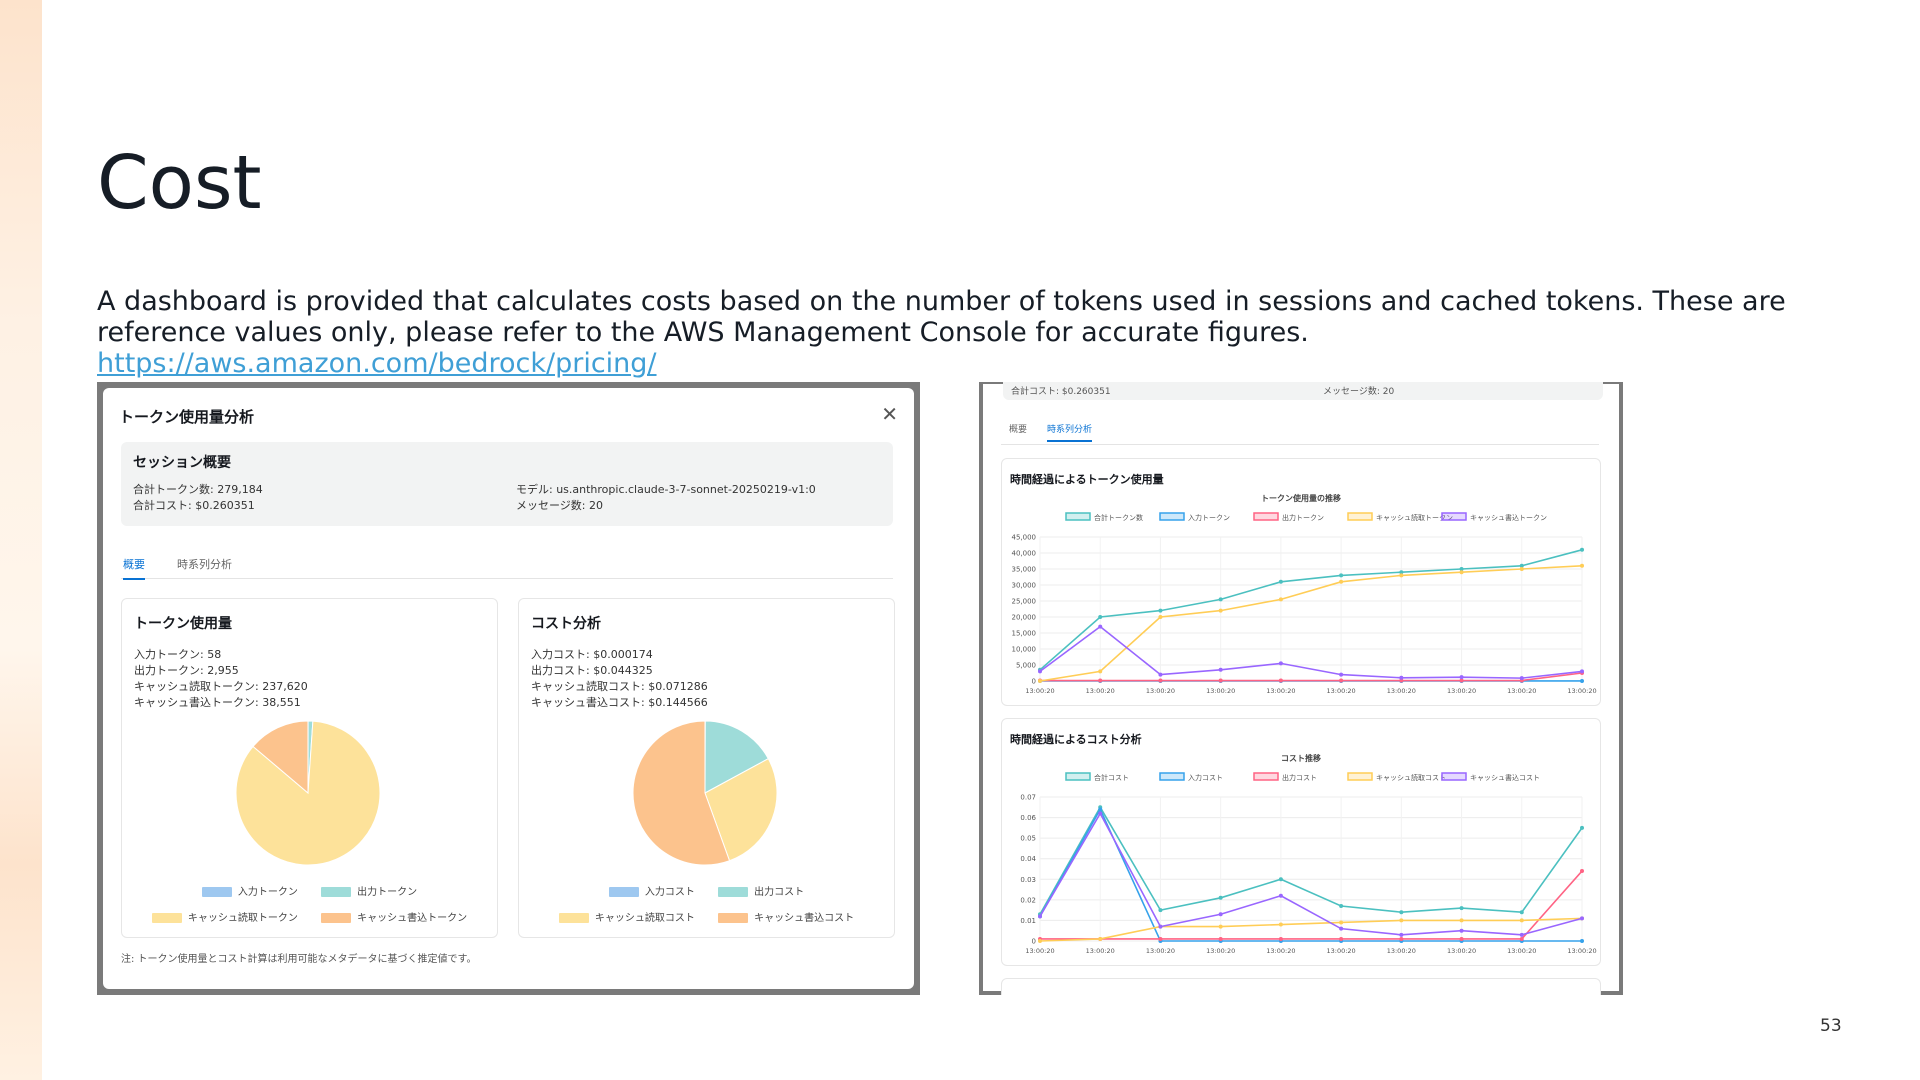 This screenshot has width=1920, height=1080. I want to click on svg-text: キャッシュ読取コスト, so click(1411, 777).